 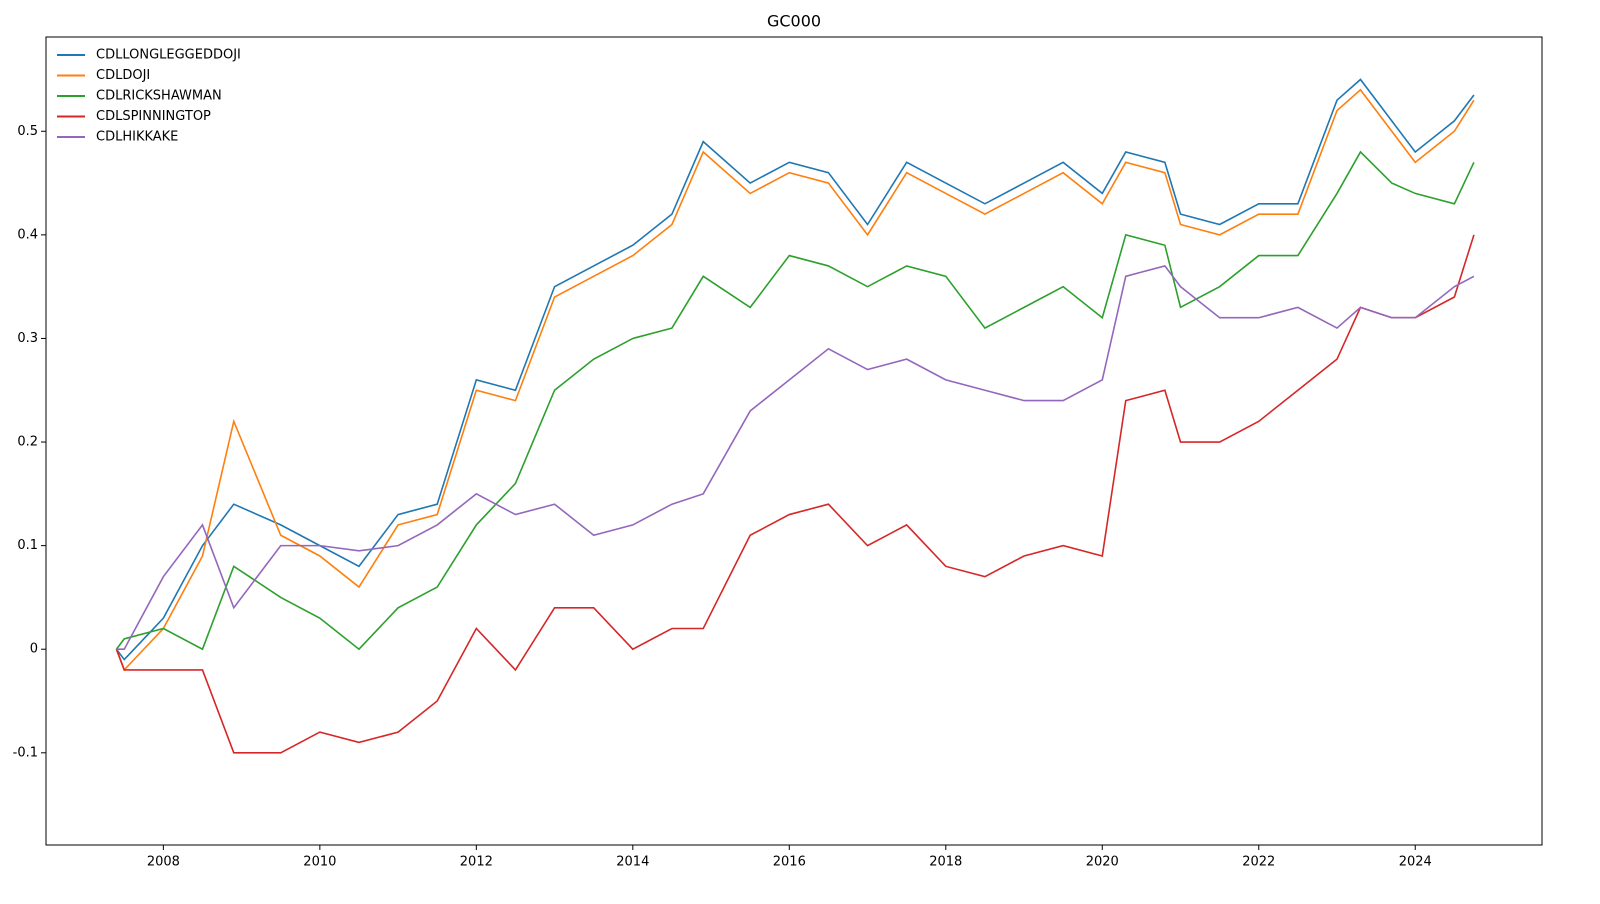 I want to click on x-tick-label: 2018, so click(x=945, y=862).